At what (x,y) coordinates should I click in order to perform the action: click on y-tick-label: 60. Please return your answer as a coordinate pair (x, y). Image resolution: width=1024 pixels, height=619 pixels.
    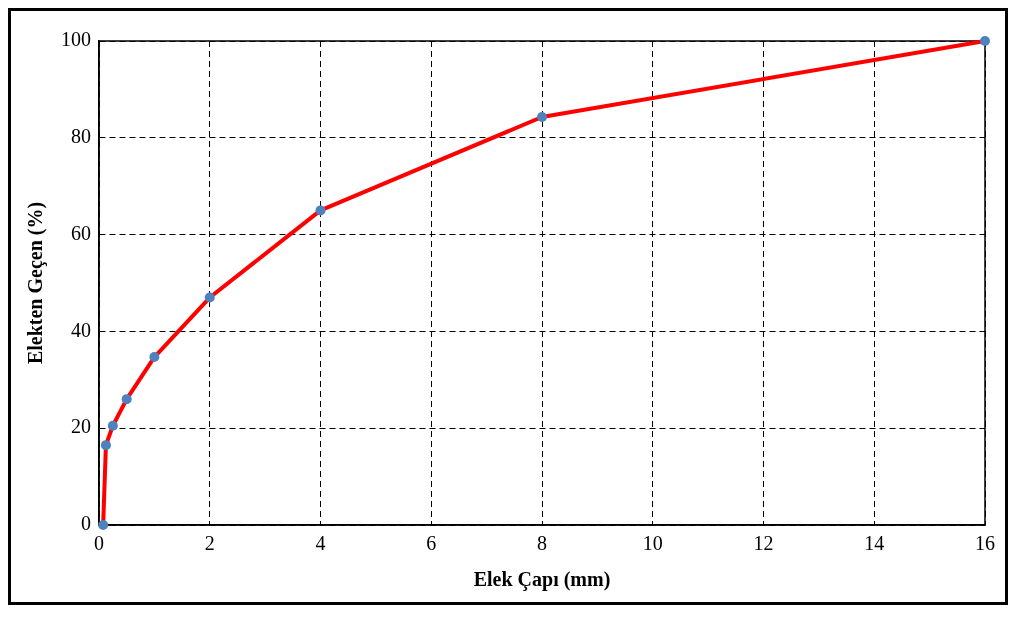
    Looking at the image, I should click on (81, 232).